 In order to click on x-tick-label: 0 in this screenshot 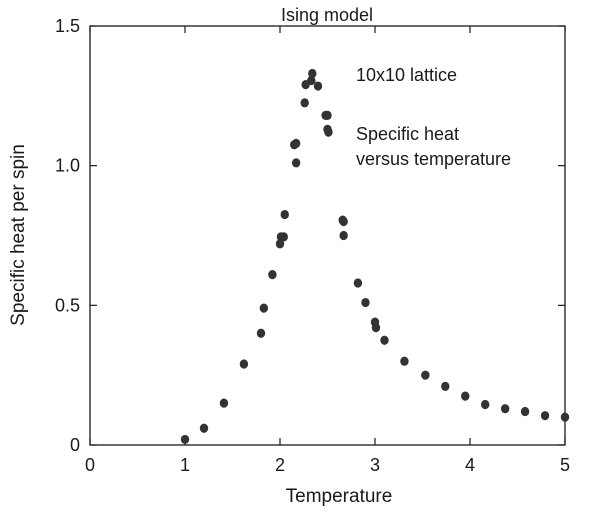, I will do `click(90, 465)`.